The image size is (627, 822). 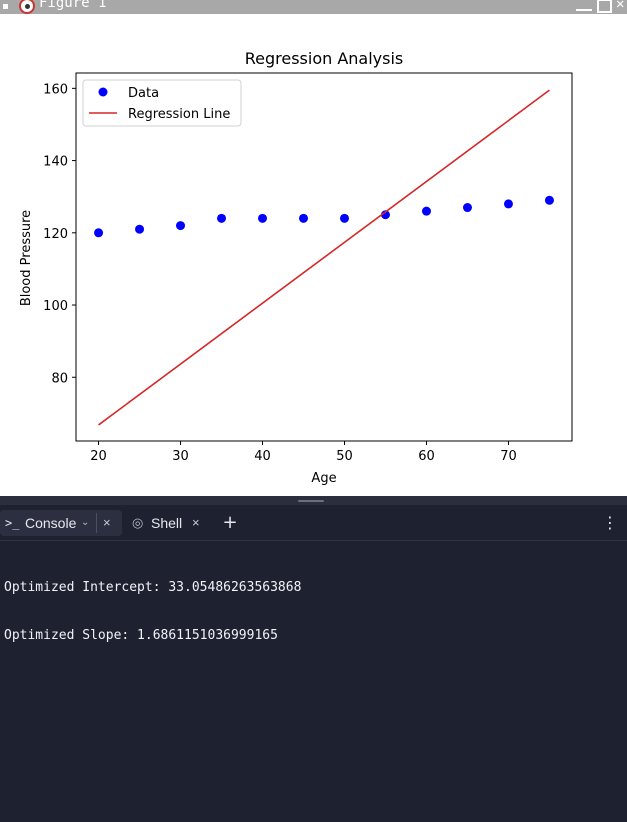 I want to click on tab-shell-label: Shell, so click(x=167, y=523).